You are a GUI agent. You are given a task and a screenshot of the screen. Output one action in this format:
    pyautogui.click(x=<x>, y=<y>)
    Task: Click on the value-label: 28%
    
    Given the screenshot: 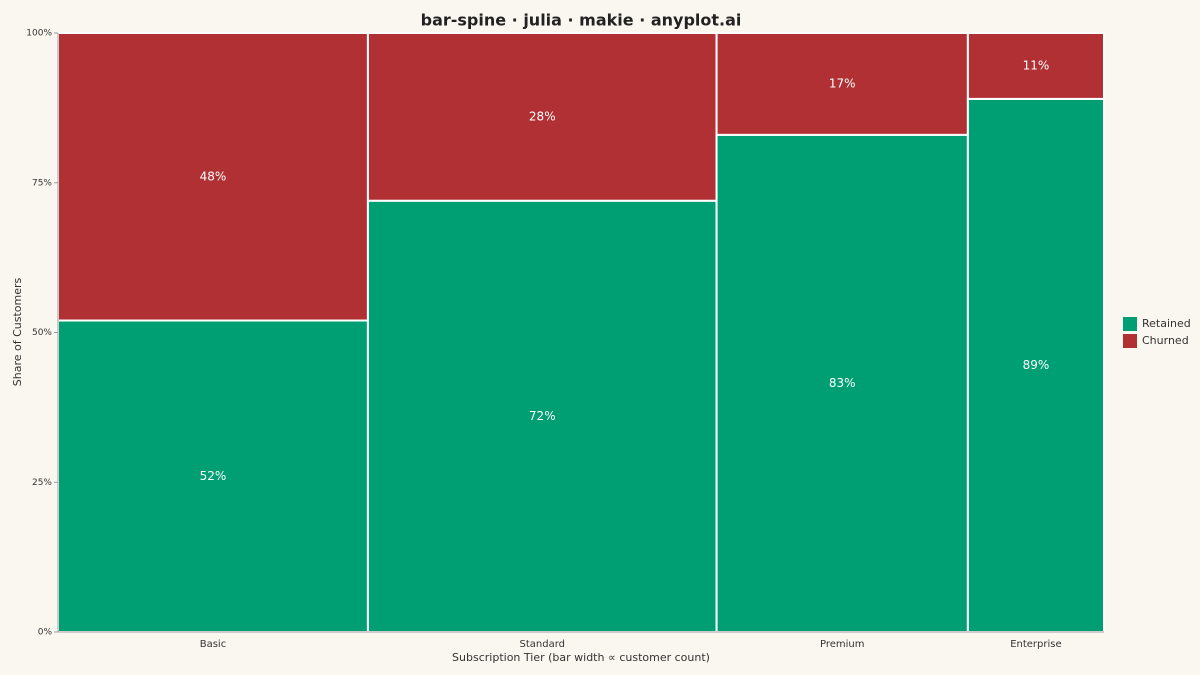 What is the action you would take?
    pyautogui.click(x=542, y=116)
    